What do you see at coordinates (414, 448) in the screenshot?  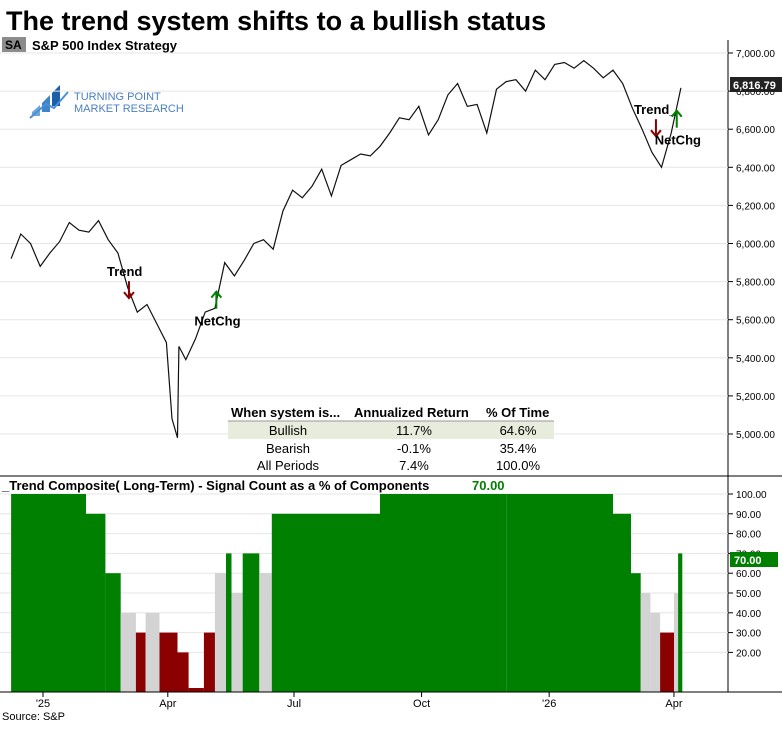 I see `table-cell: -0.1%` at bounding box center [414, 448].